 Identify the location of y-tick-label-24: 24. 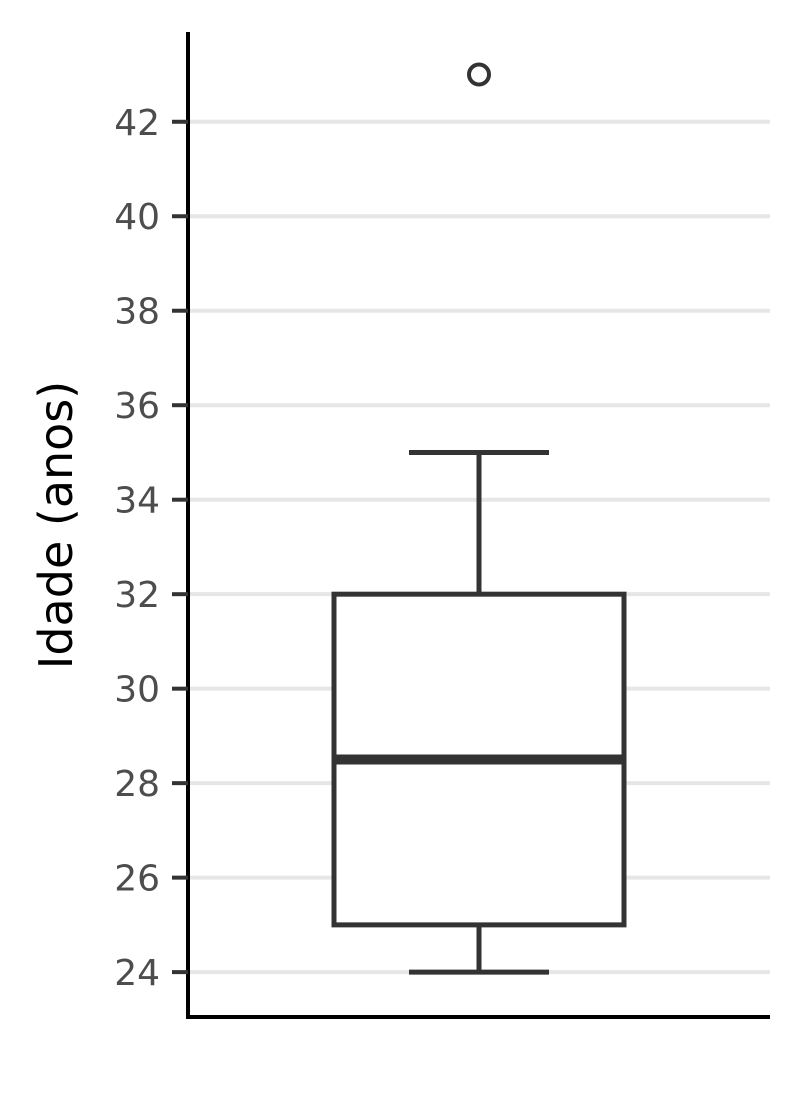
(137, 973).